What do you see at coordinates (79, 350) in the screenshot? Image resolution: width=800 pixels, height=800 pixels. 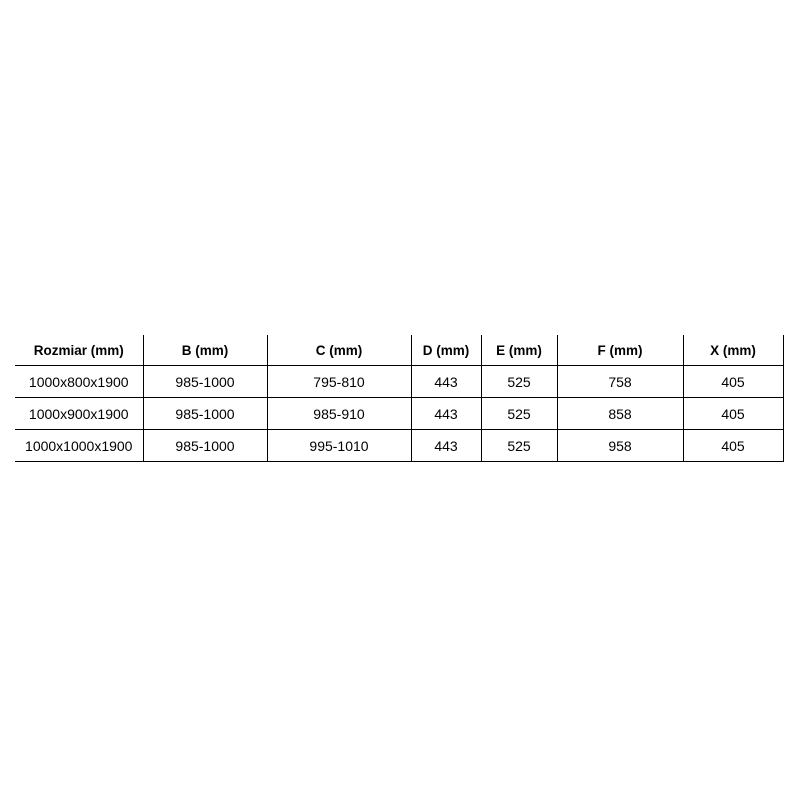 I see `column-header-rozmiar: Rozmiar (mm)` at bounding box center [79, 350].